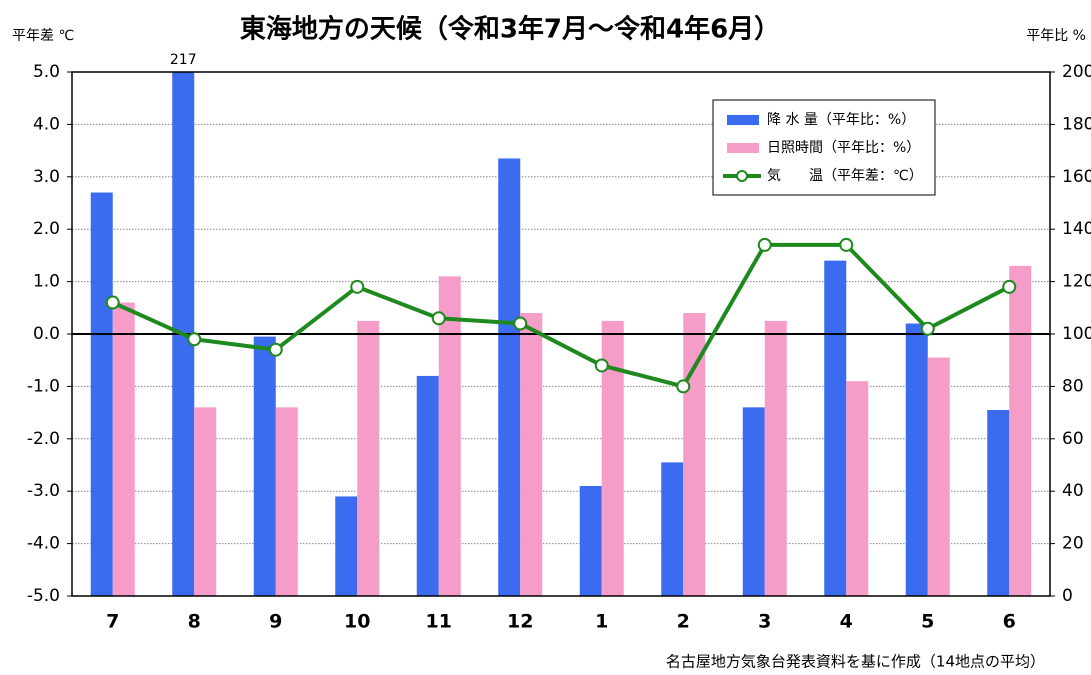 Image resolution: width=1091 pixels, height=675 pixels. Describe the element at coordinates (1076, 72) in the screenshot. I see `y2-tick-label: 200` at that location.